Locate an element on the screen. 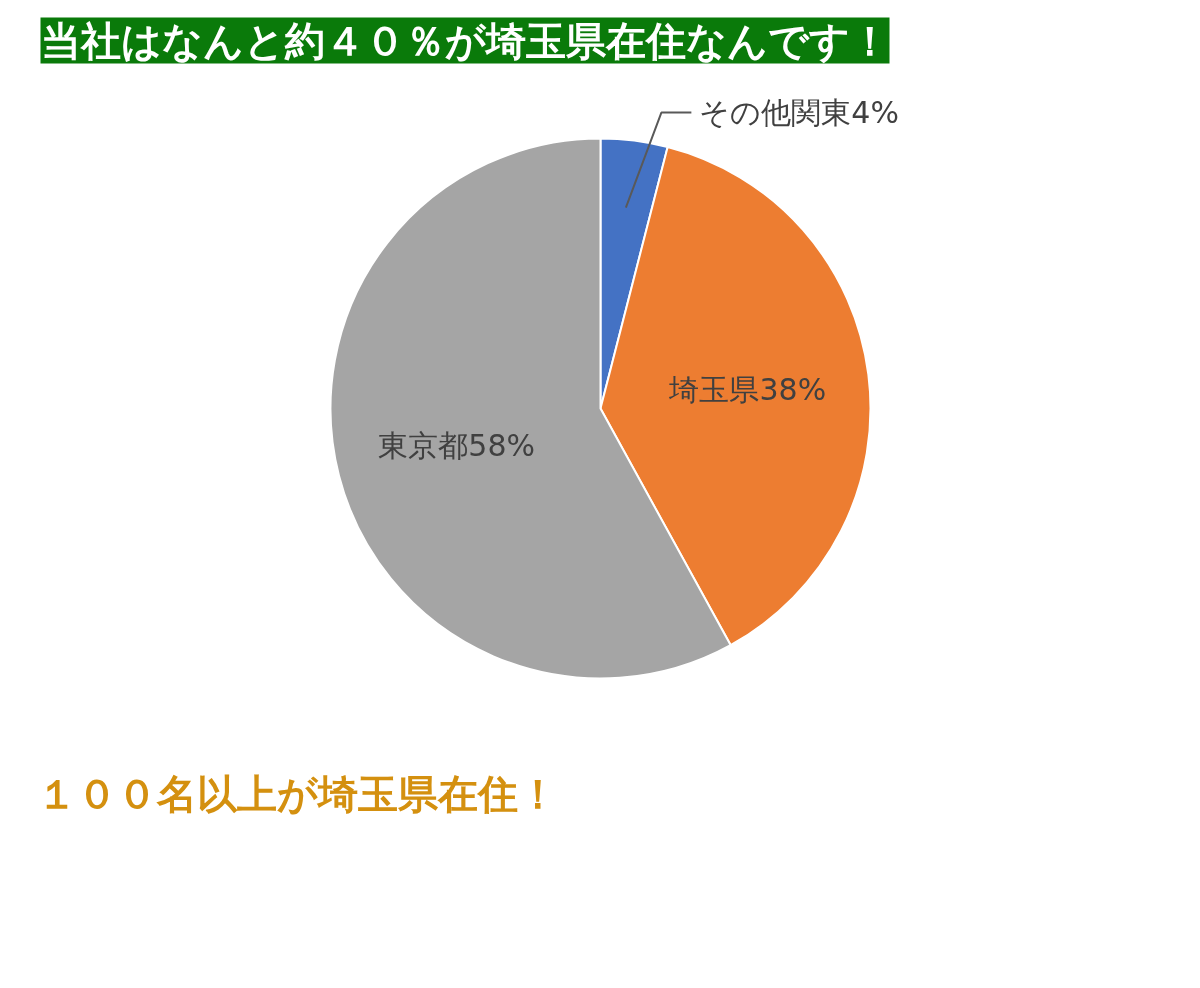 Image resolution: width=1200 pixels, height=988 pixels. slice-label: 埼玉県38% is located at coordinates (747, 390).